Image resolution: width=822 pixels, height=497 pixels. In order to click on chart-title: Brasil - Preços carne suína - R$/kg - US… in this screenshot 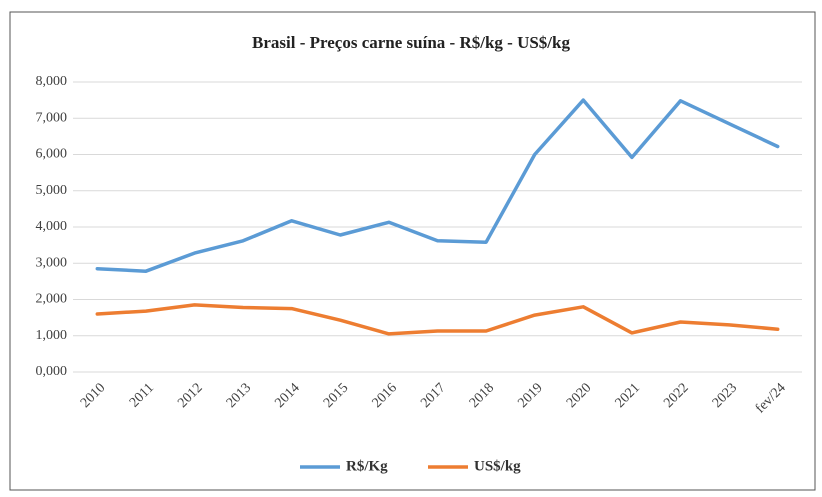, I will do `click(411, 42)`.